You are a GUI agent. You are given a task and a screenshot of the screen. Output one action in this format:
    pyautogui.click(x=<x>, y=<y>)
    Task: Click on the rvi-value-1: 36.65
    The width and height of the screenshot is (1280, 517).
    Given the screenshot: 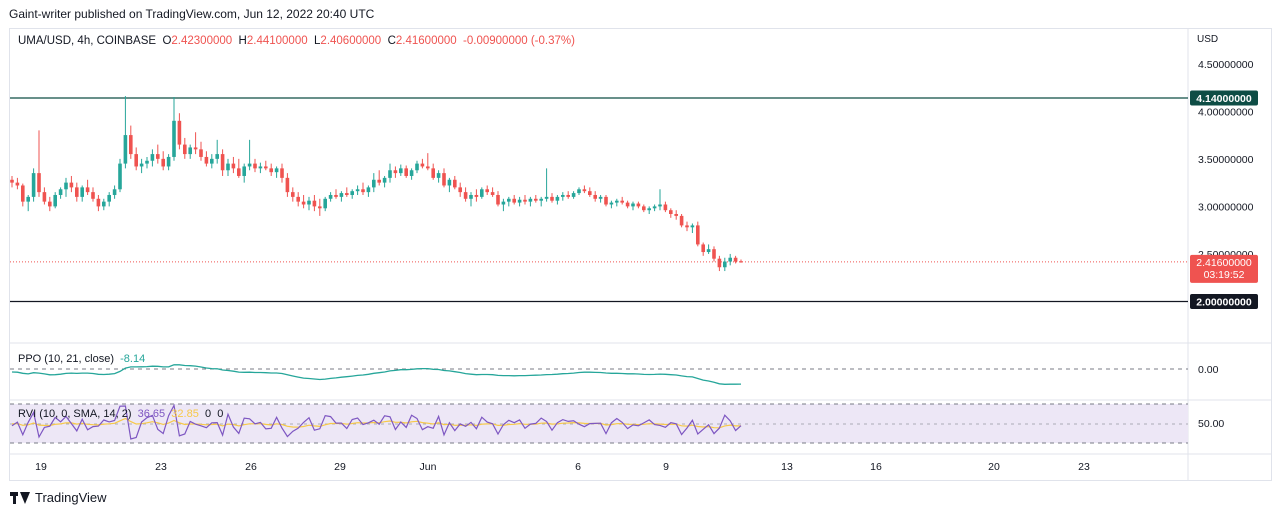 What is the action you would take?
    pyautogui.click(x=151, y=414)
    